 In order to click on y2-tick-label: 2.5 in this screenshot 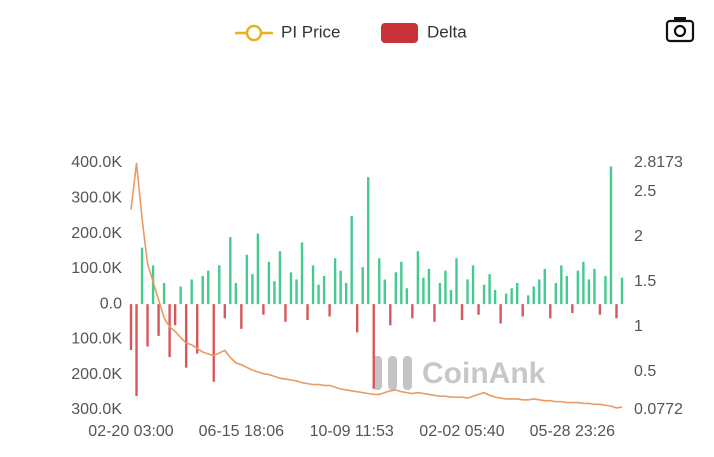, I will do `click(645, 191)`.